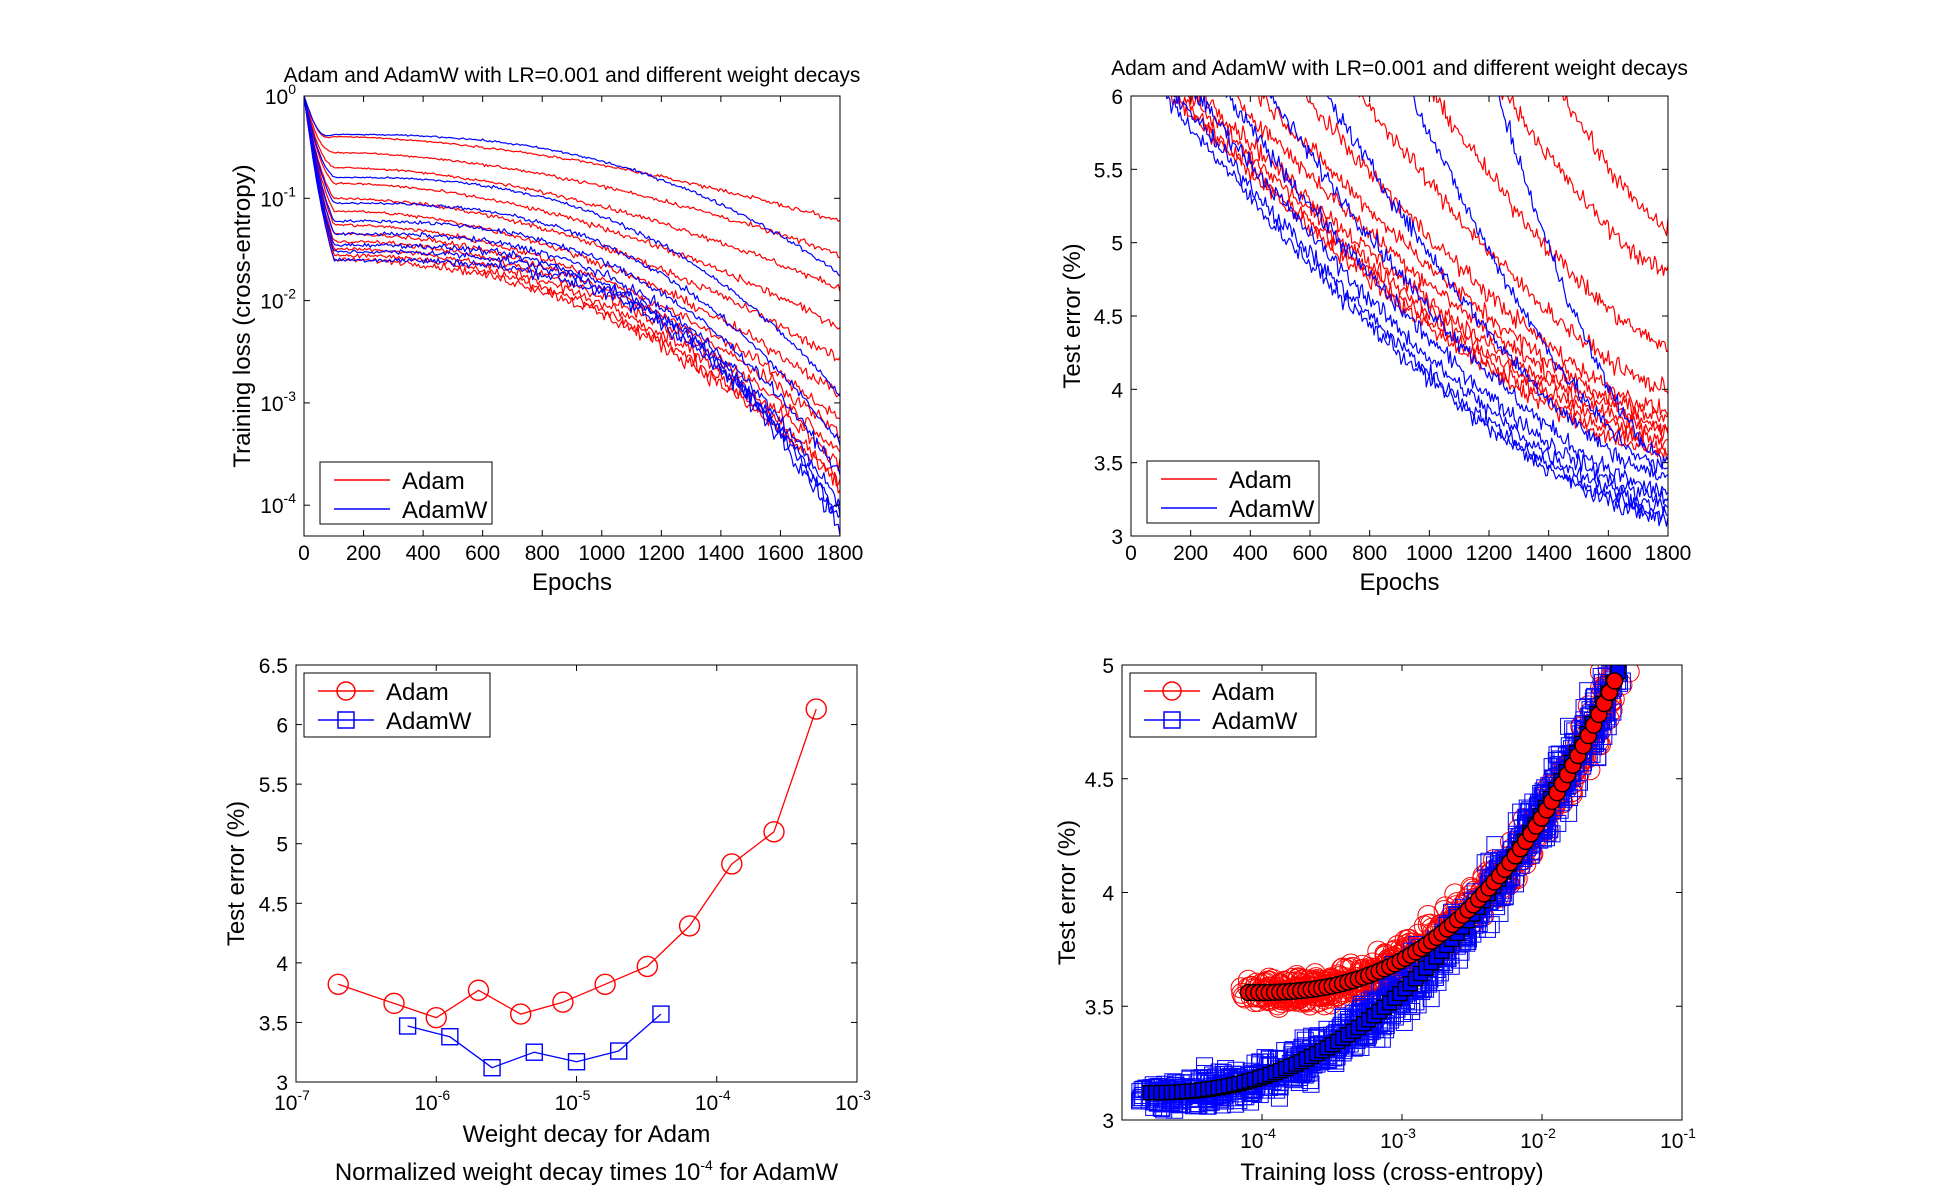  What do you see at coordinates (1689, 1133) in the screenshot?
I see `x-tick-label-exponent: -1` at bounding box center [1689, 1133].